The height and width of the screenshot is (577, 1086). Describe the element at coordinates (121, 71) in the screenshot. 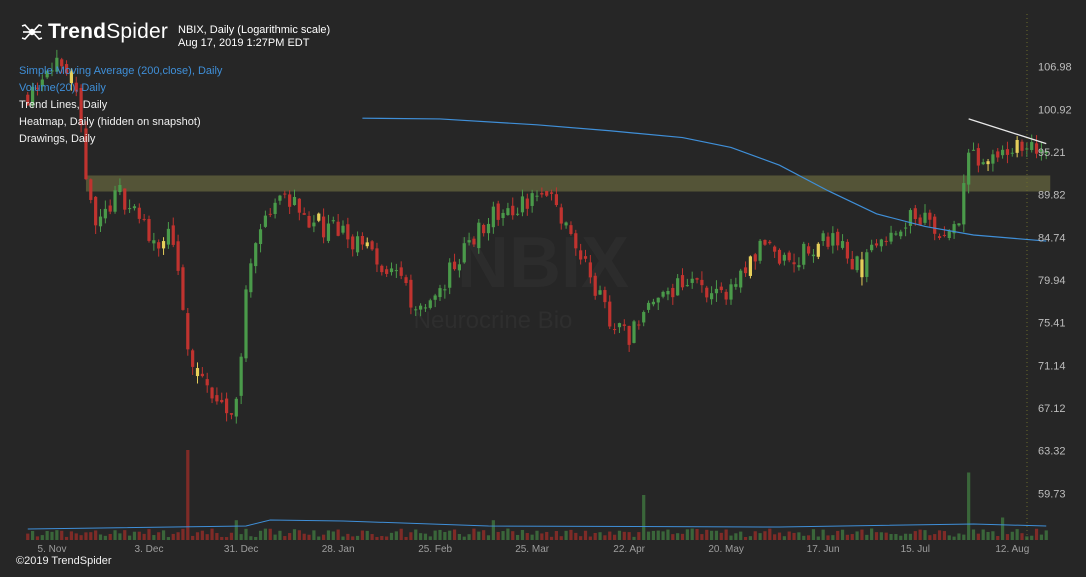

I see `legend-sma: Simple Moving Average (200,close), Daily` at that location.